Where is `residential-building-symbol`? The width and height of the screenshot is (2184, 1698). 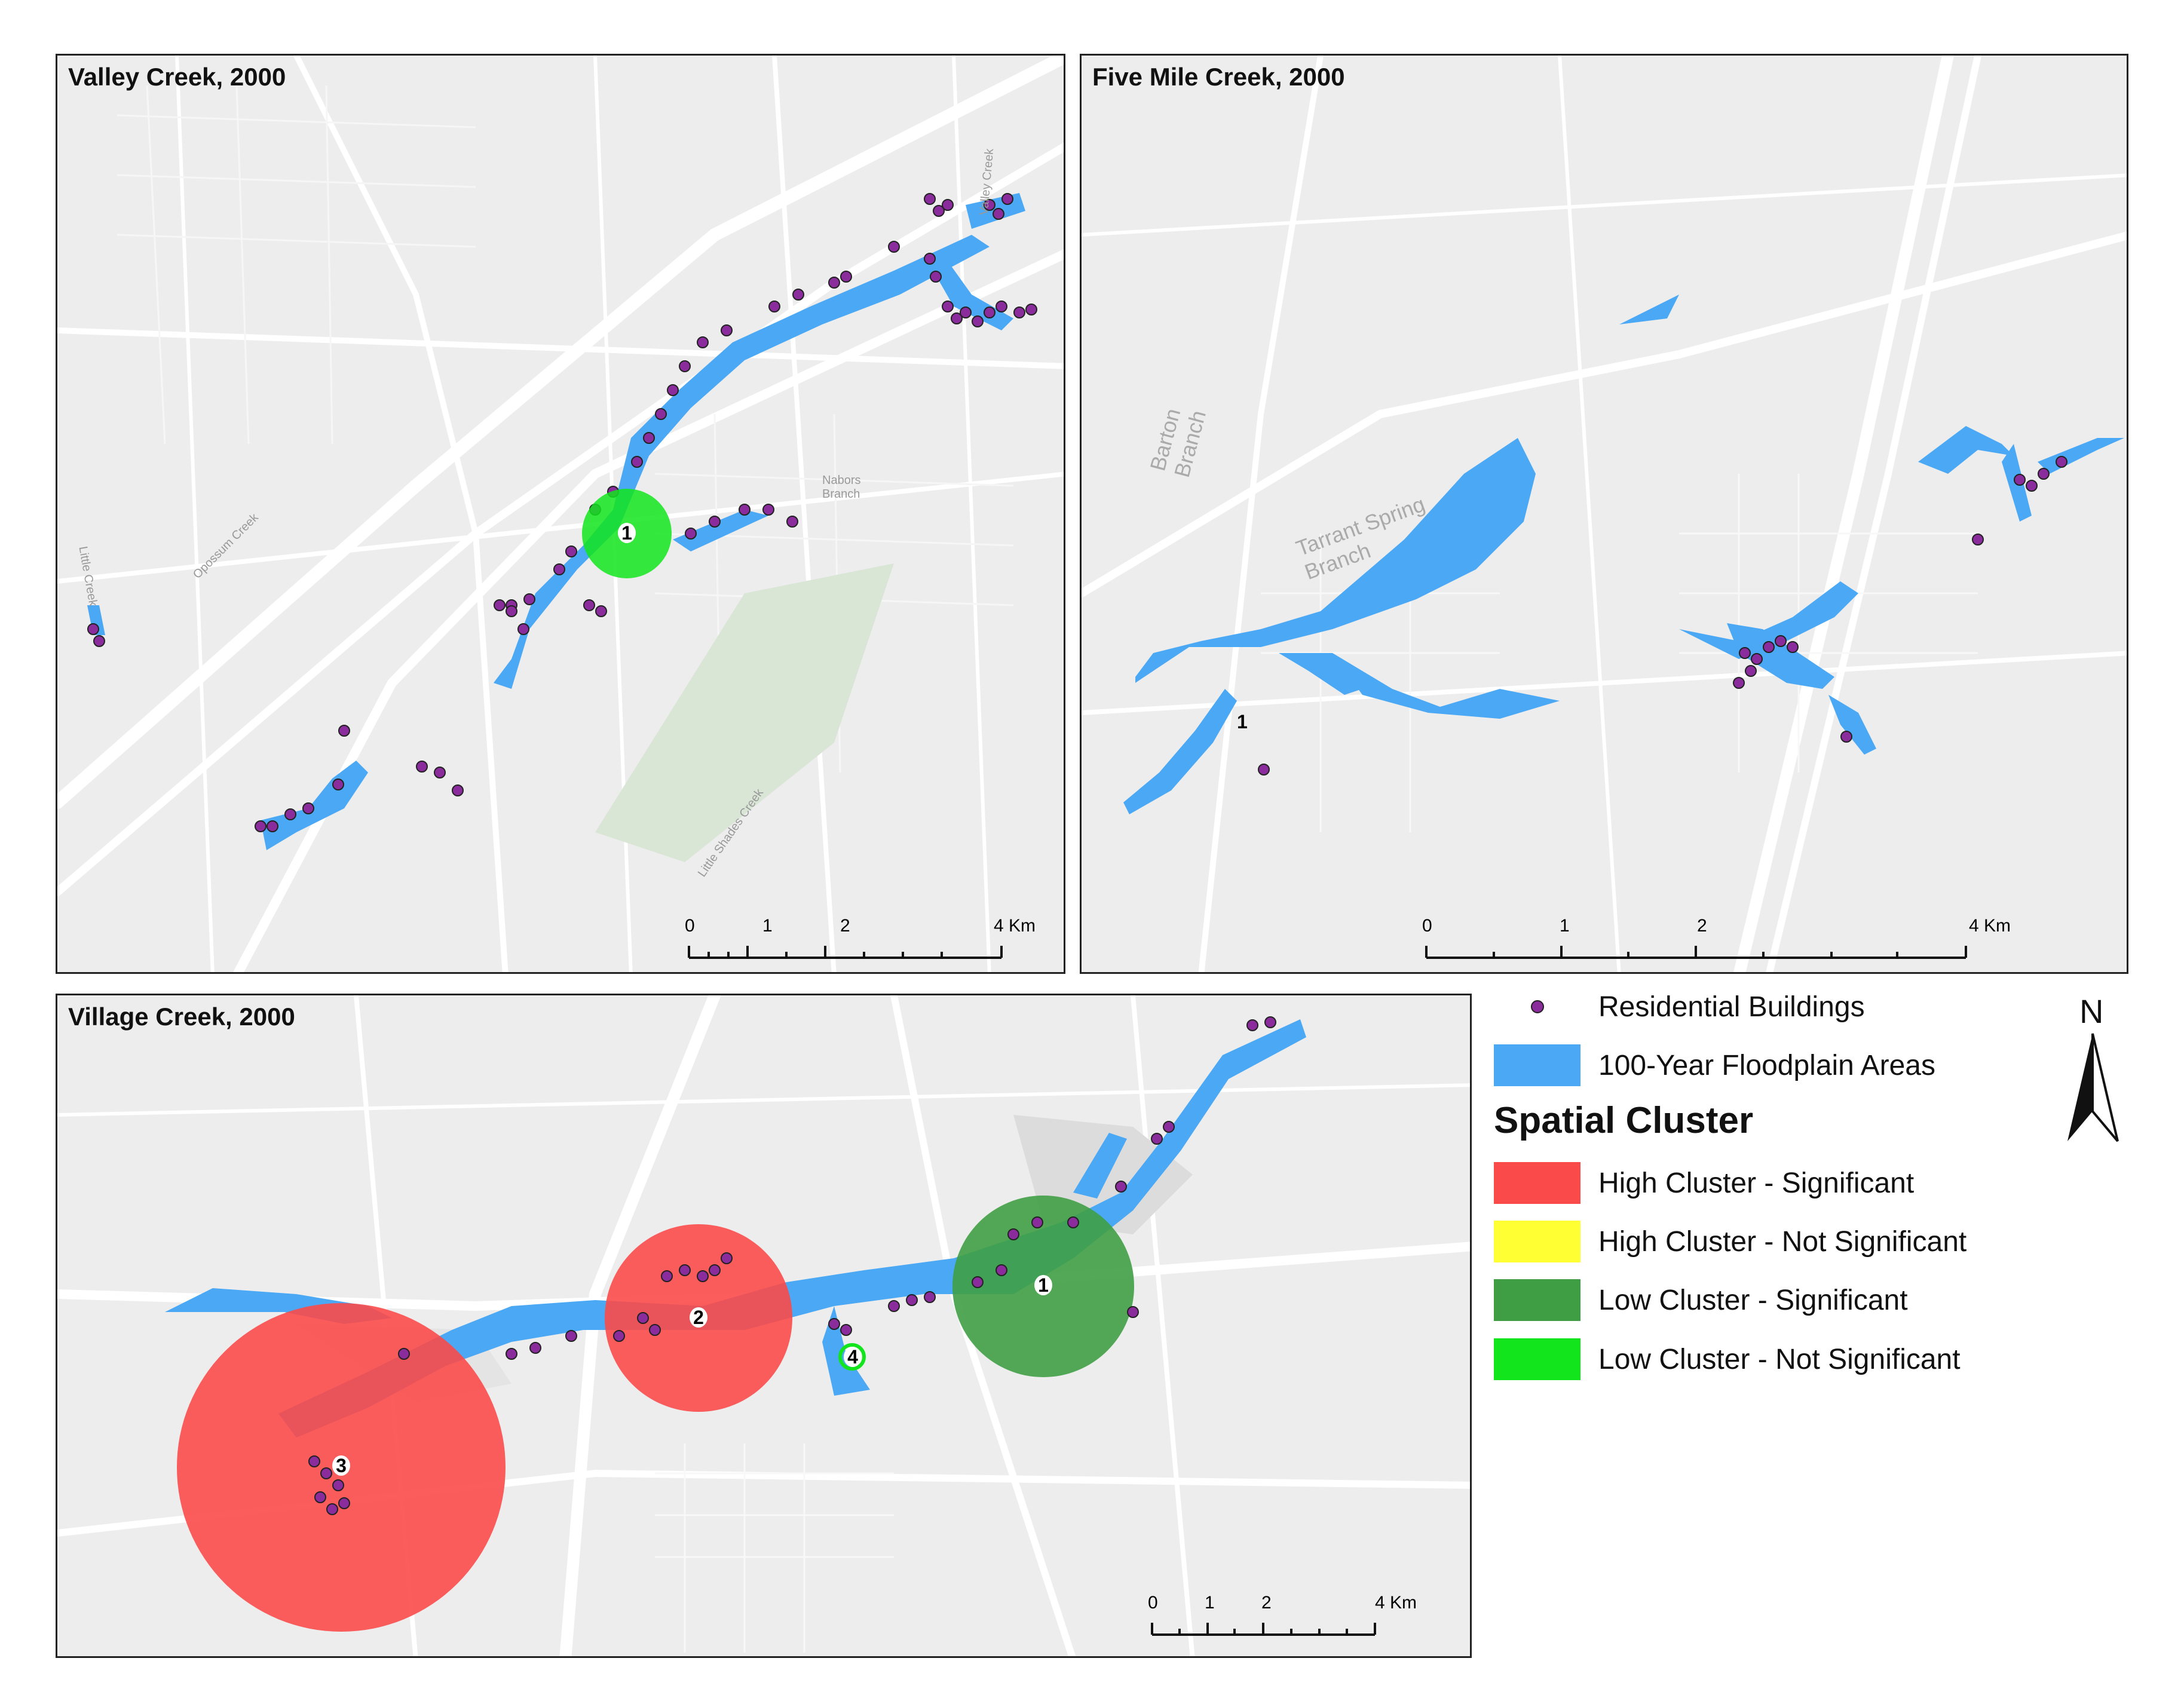
residential-building-symbol is located at coordinates (1537, 1007).